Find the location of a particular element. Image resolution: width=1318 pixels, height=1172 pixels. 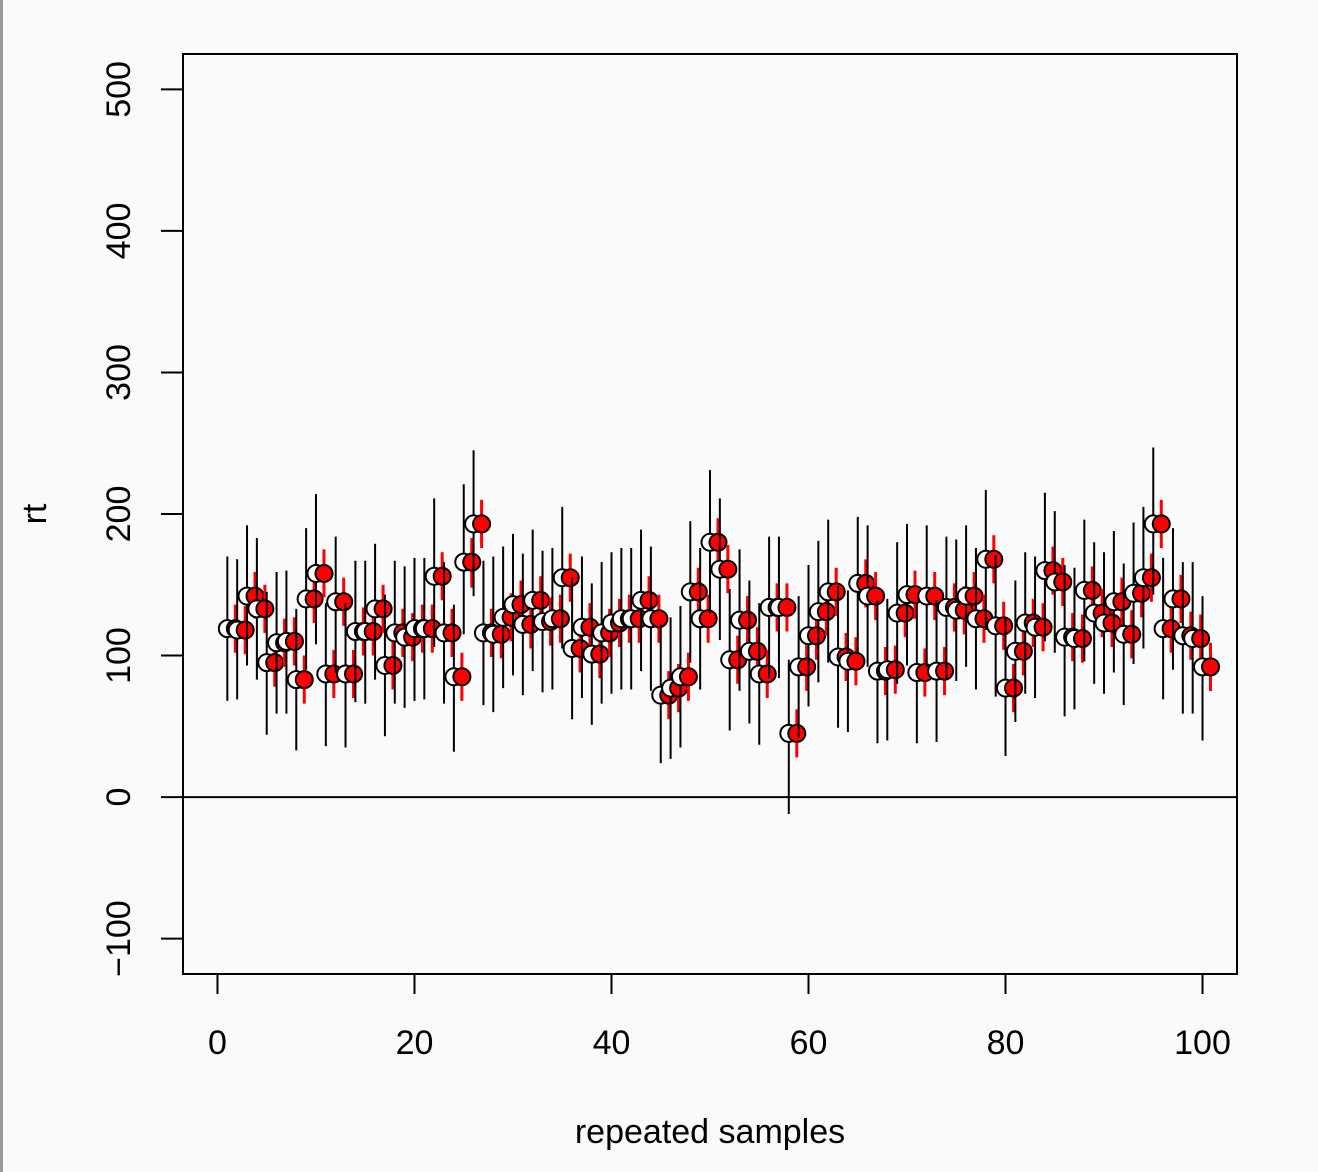

y-tick-label: 200 is located at coordinates (119, 514).